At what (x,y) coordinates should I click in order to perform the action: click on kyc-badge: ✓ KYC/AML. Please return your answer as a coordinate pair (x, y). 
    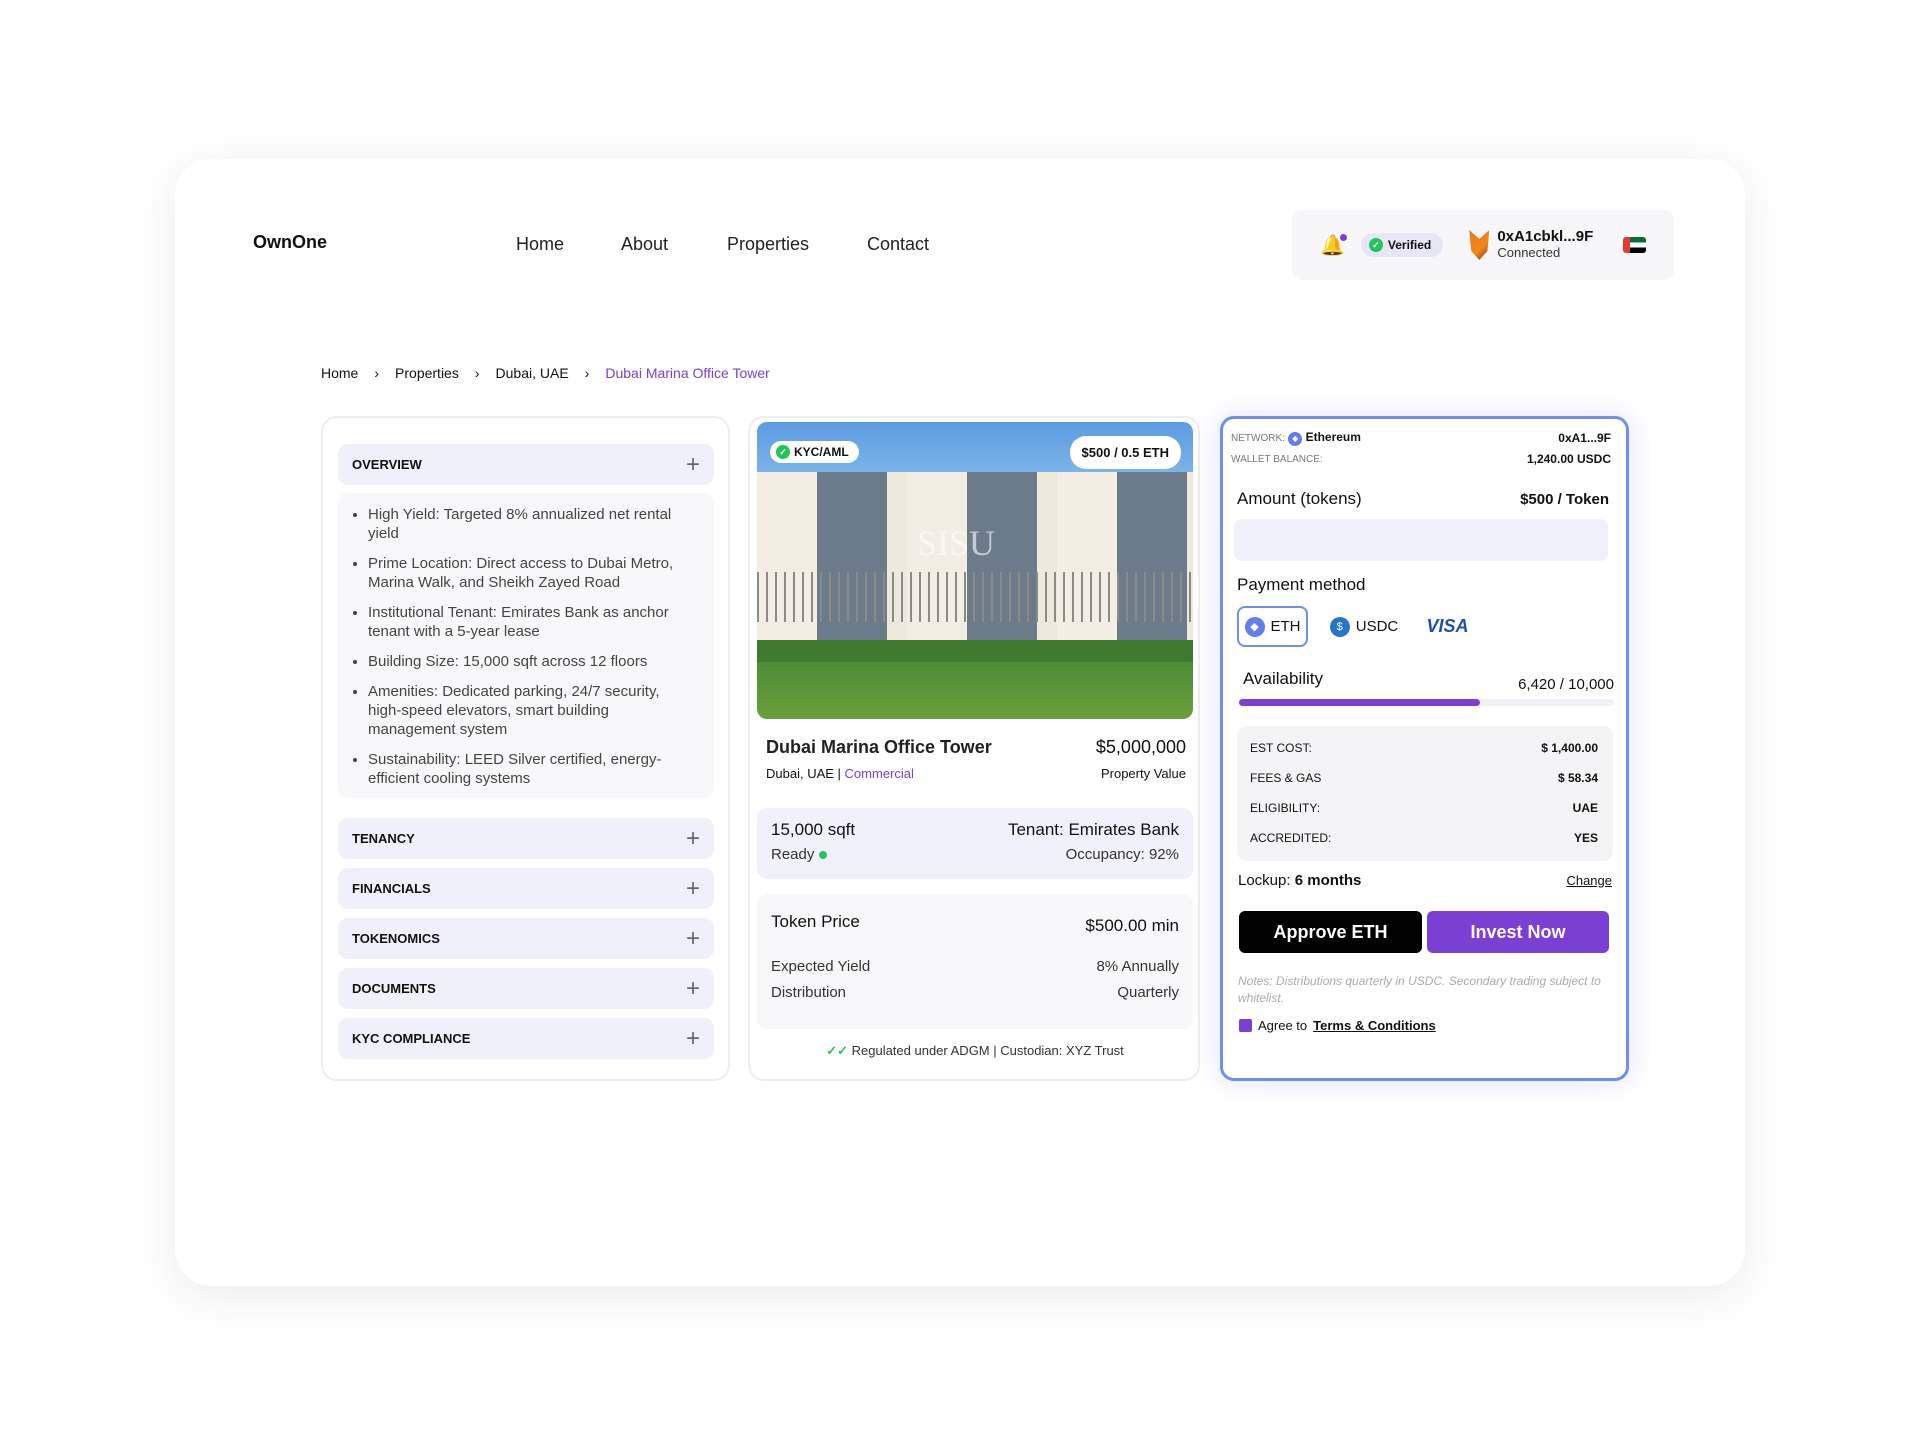
    Looking at the image, I should click on (814, 452).